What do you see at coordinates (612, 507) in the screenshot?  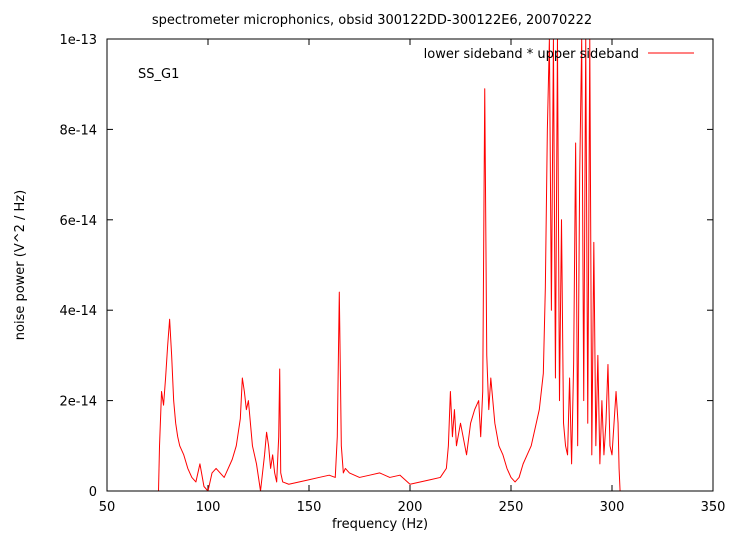 I see `x-tick-label: 300` at bounding box center [612, 507].